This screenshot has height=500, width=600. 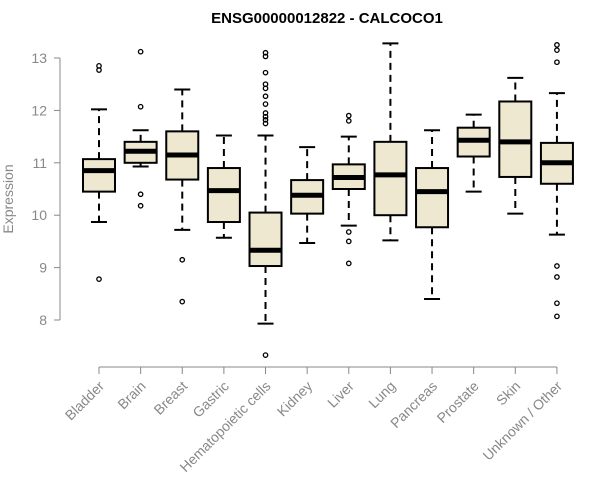 What do you see at coordinates (522, 421) in the screenshot?
I see `x-tick-label-unknown-other: Unknown / Other` at bounding box center [522, 421].